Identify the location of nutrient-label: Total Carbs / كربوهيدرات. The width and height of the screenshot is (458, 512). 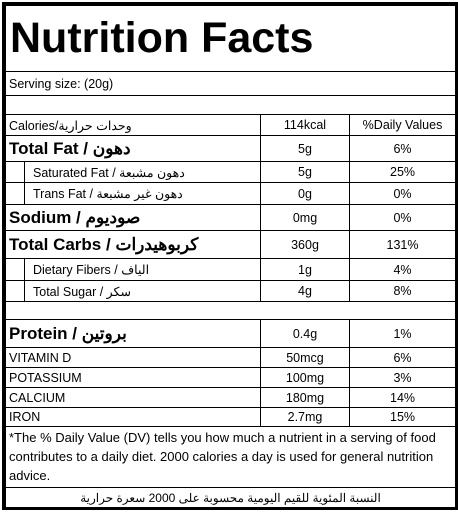
(133, 244).